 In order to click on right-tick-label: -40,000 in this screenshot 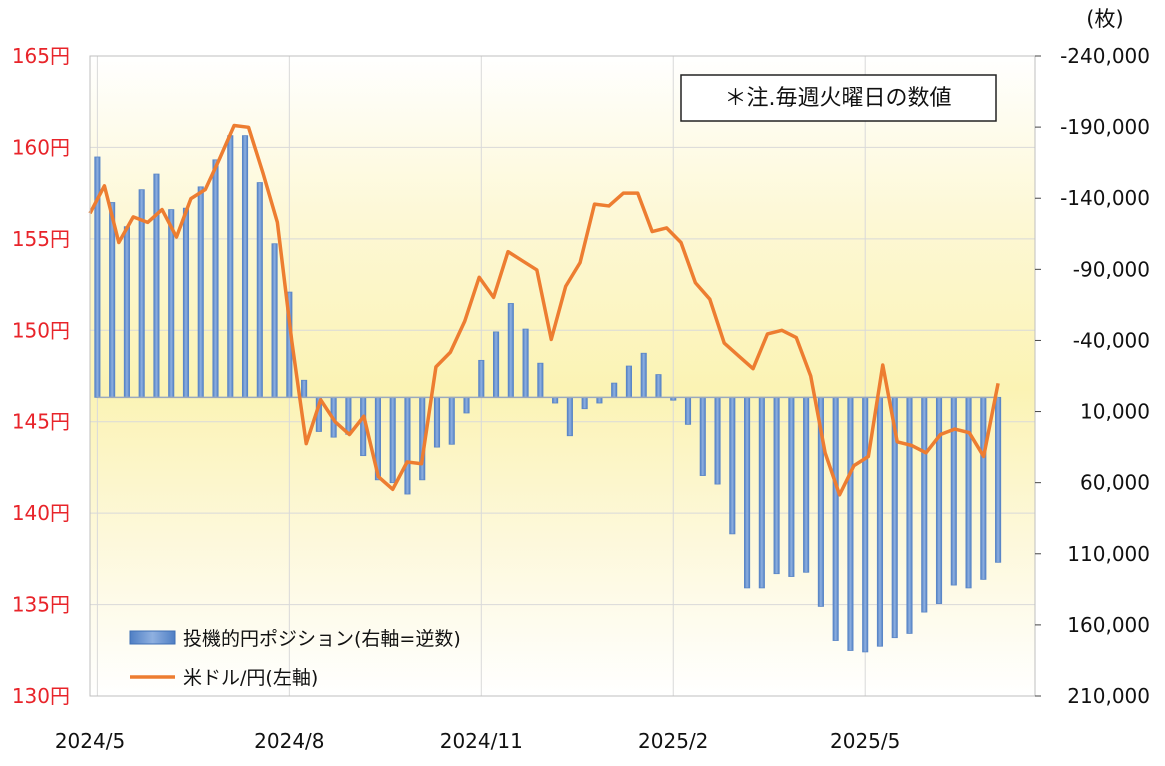, I will do `click(1111, 340)`.